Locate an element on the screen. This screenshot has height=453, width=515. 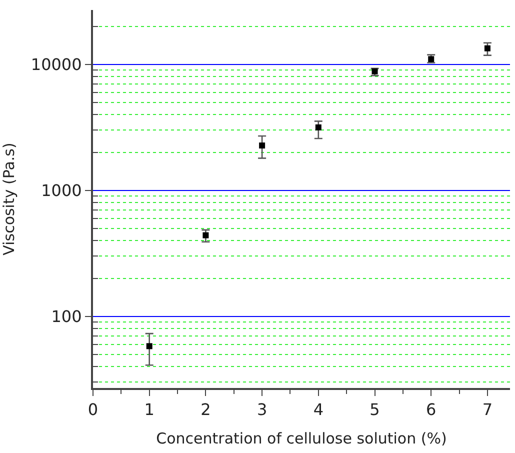
y-tick-label: 10000 is located at coordinates (56, 64).